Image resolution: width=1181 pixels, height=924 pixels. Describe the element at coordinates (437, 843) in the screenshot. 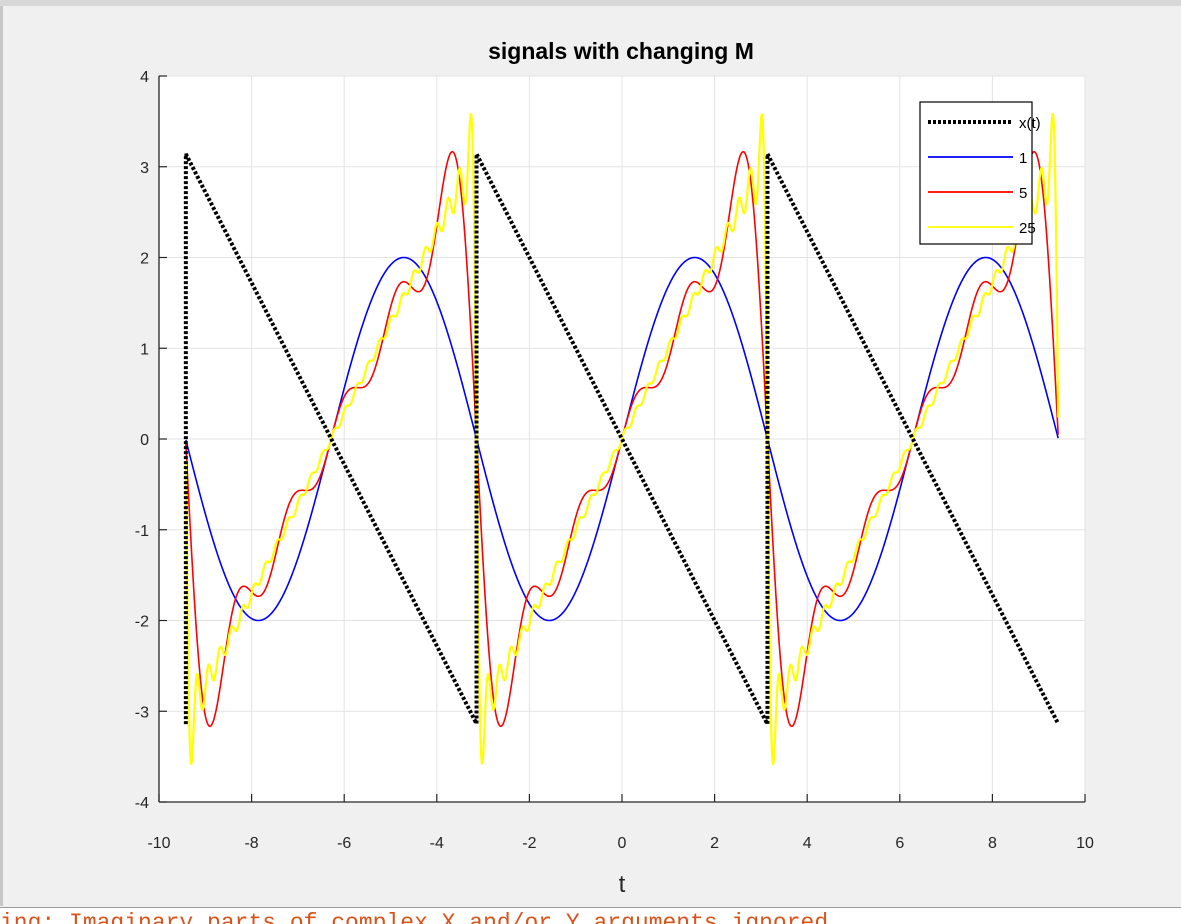

I see `x-tick-label: -4` at that location.